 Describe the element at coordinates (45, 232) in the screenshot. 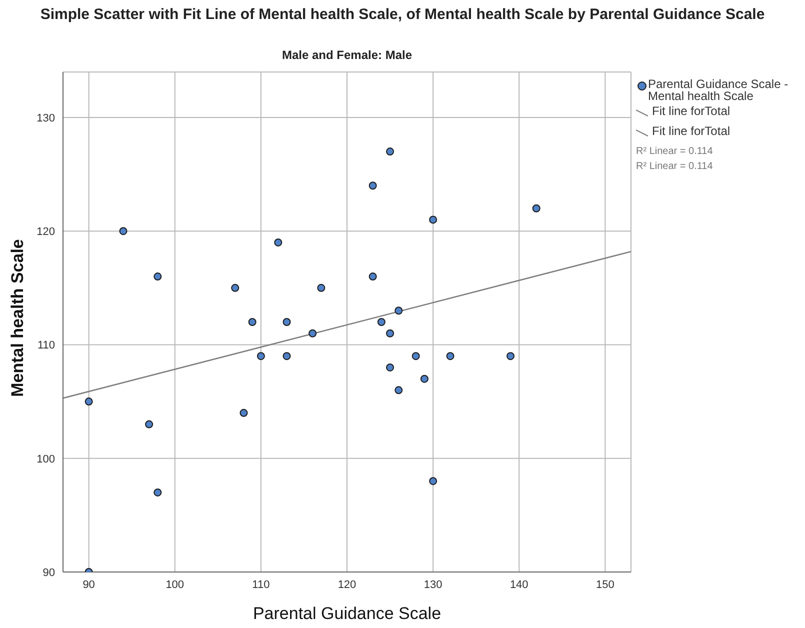

I see `y-tick-label: 120` at that location.